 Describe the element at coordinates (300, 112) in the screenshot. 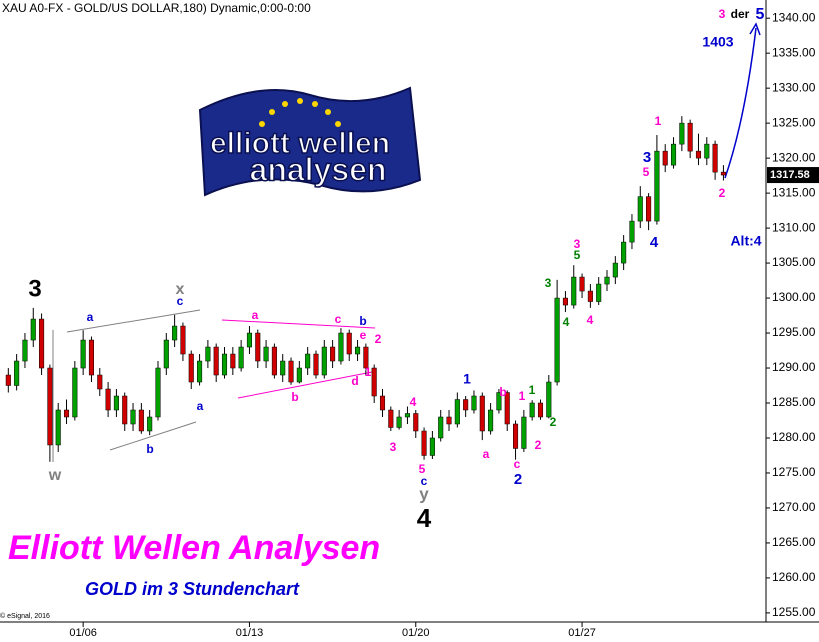

I see `logo-stars` at that location.